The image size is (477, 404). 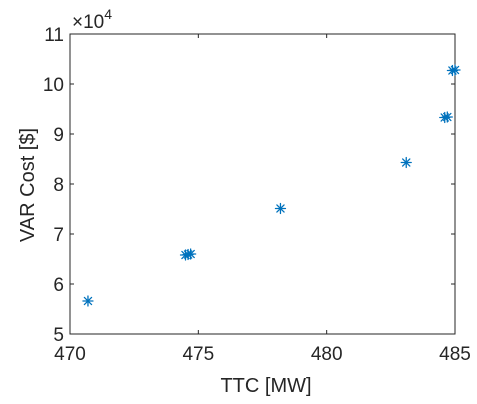 What do you see at coordinates (265, 386) in the screenshot?
I see `x-axis-label: TTC [MW]` at bounding box center [265, 386].